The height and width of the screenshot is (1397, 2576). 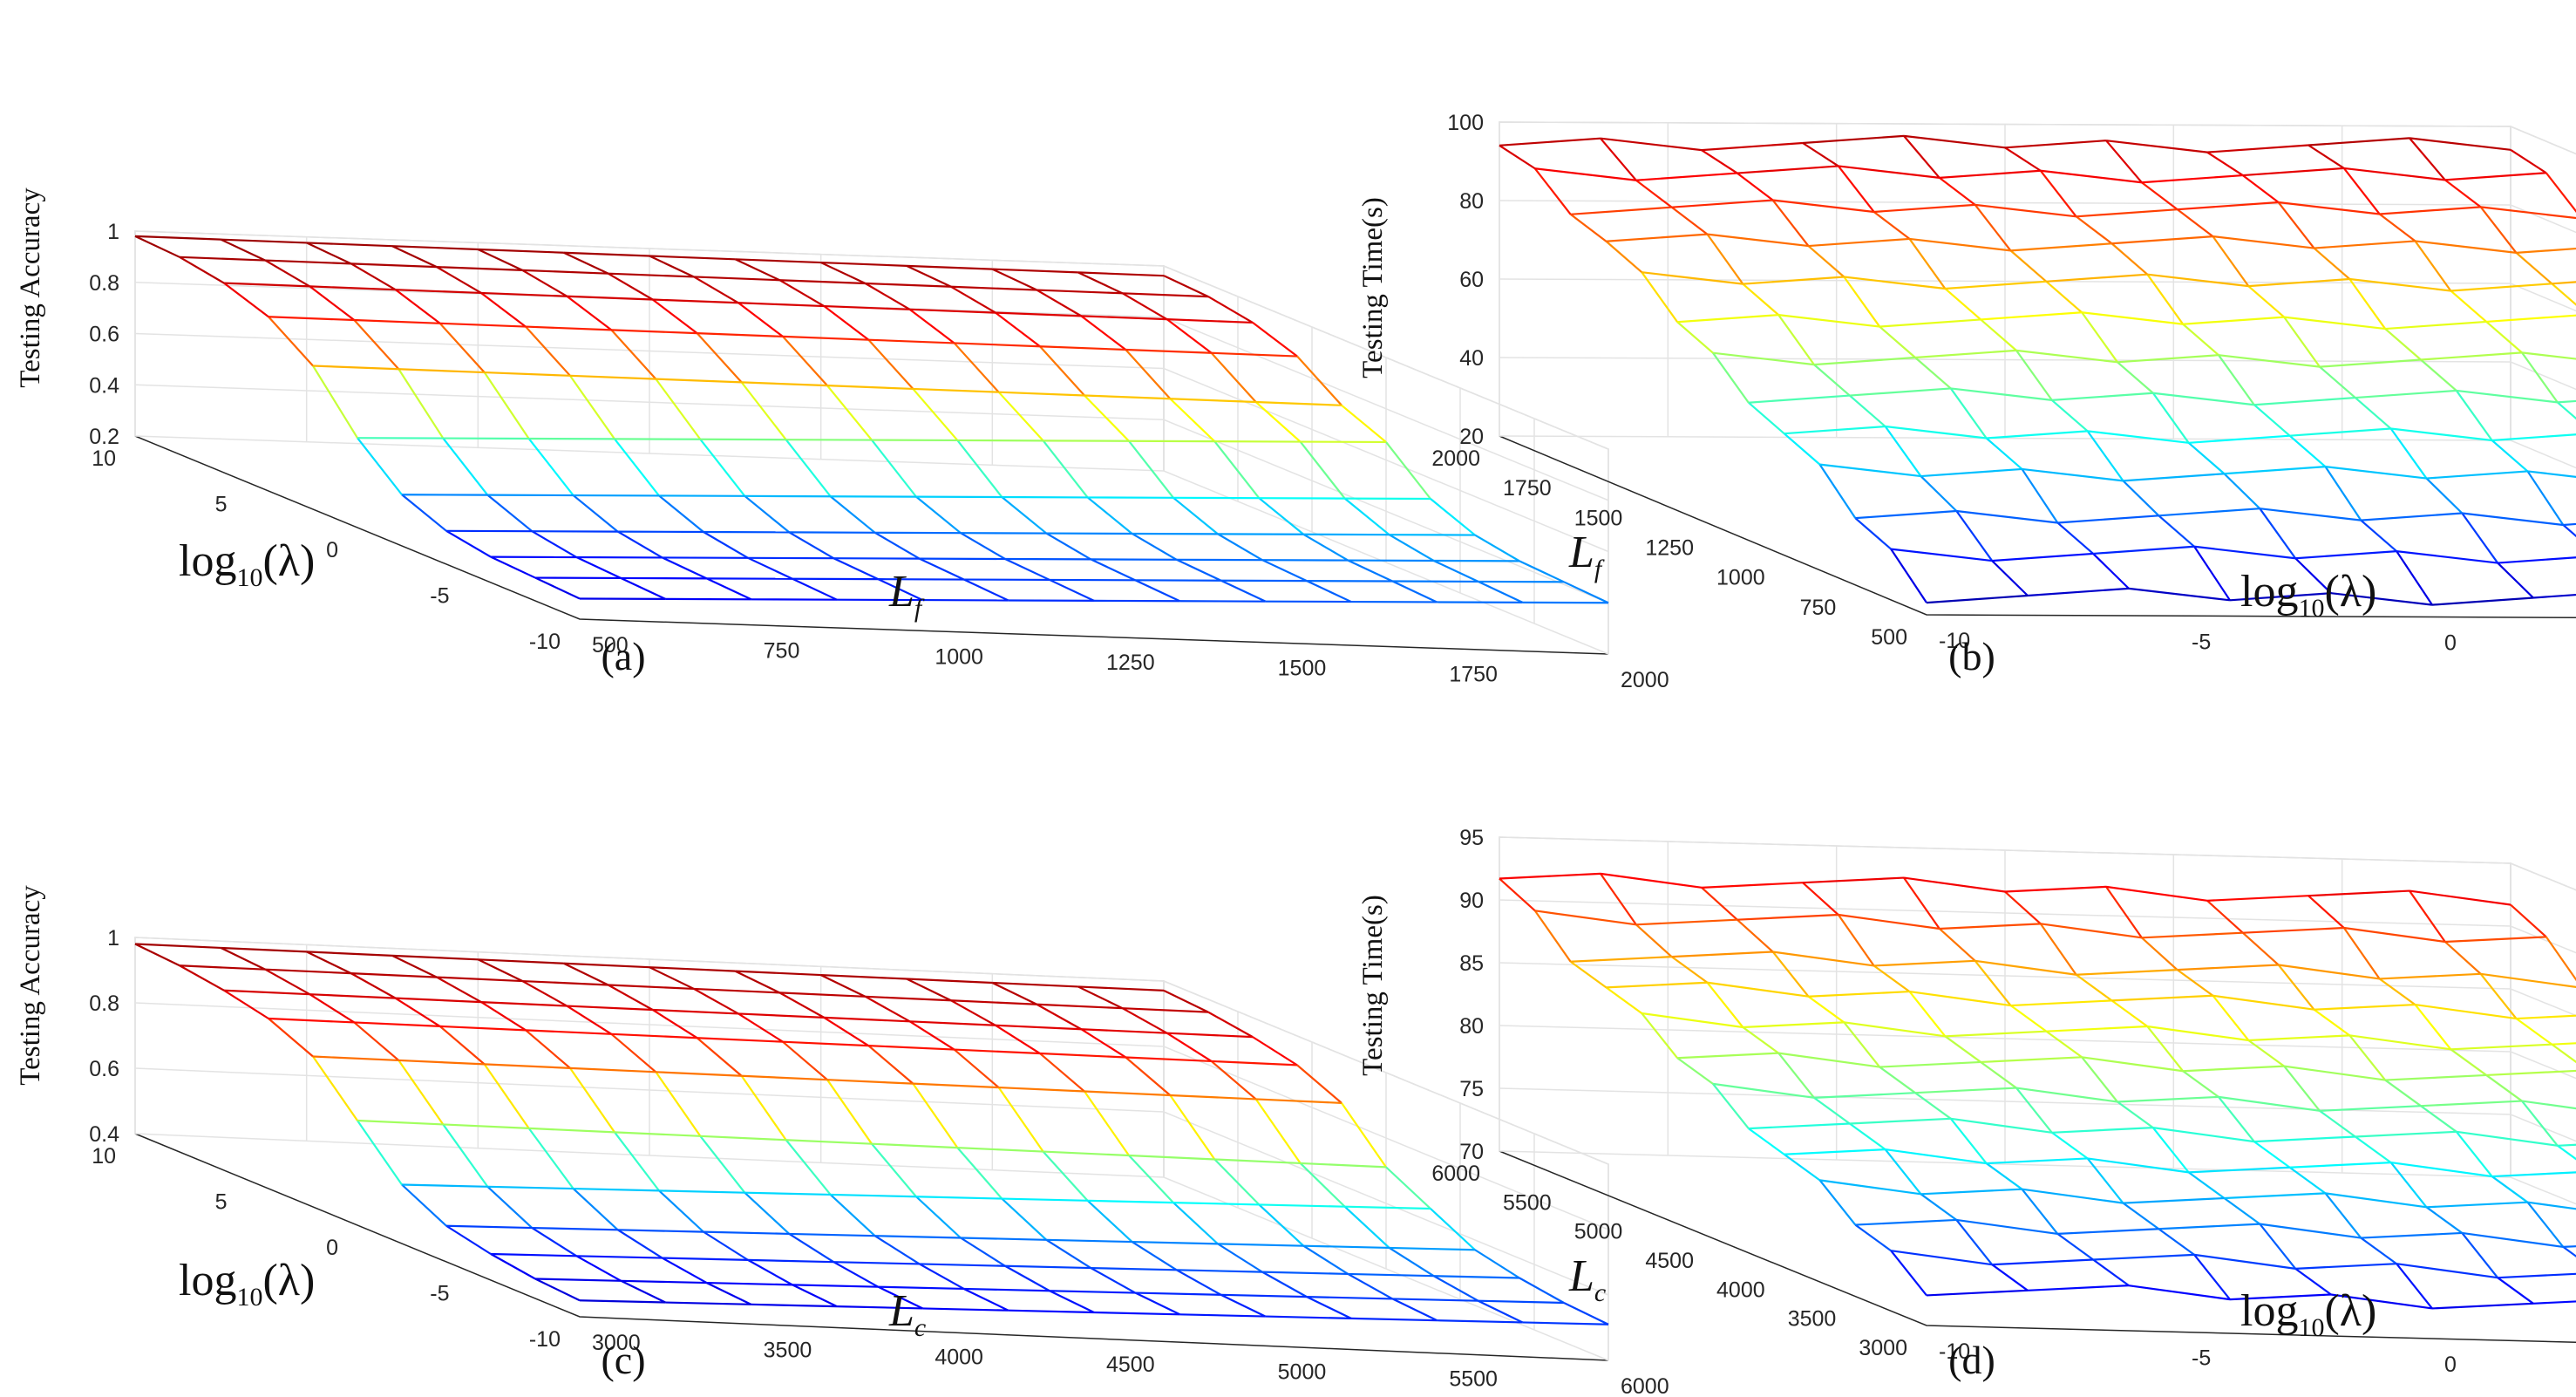 I want to click on panel-d-ylabel: Lc, so click(x=1587, y=1279).